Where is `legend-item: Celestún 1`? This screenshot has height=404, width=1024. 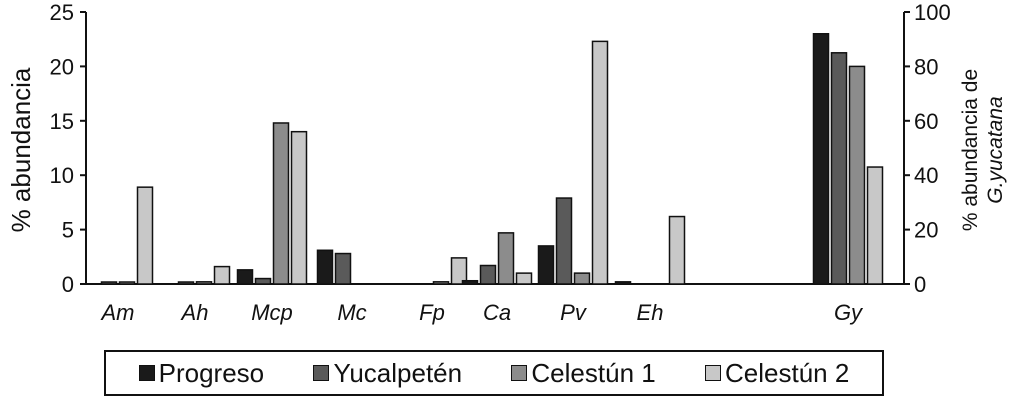
legend-item: Celestún 1 is located at coordinates (583, 373).